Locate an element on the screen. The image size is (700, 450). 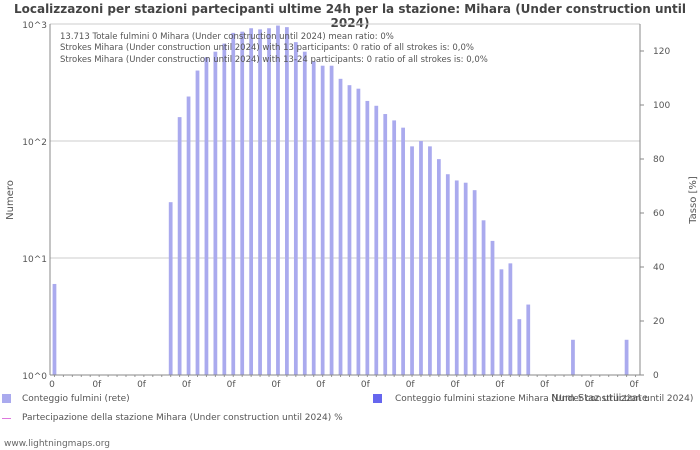
y-axis-label: Numero is located at coordinates (10, 200).